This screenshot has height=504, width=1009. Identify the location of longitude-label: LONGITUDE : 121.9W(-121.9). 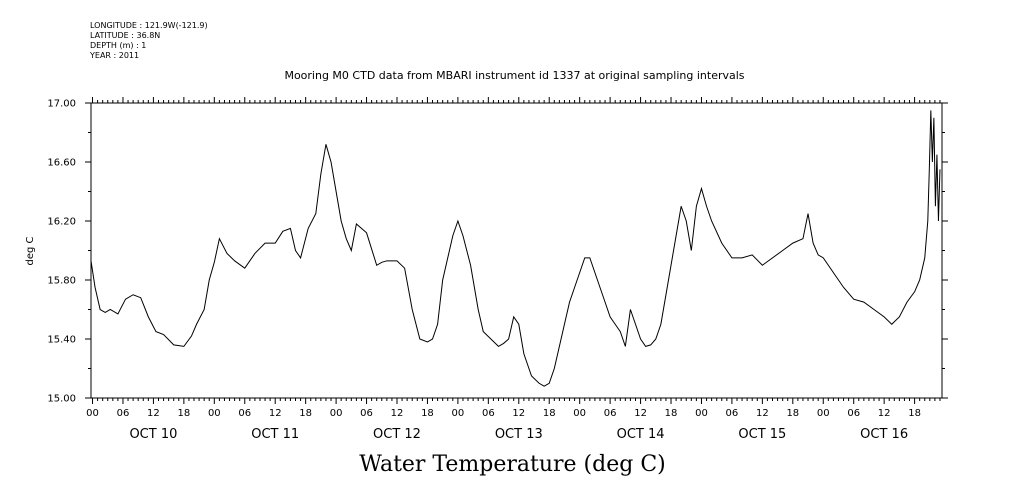
(149, 25).